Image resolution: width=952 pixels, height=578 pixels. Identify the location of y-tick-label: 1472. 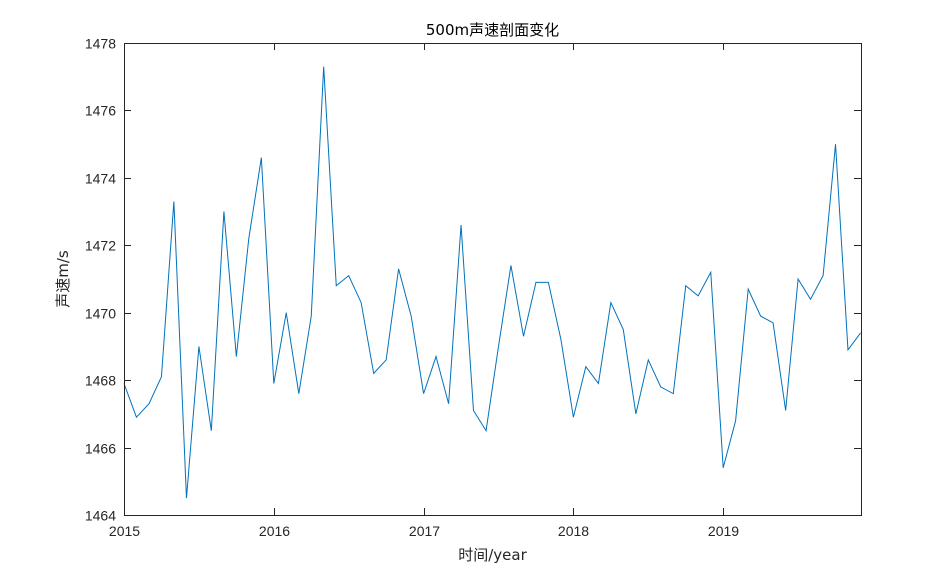
(100, 246).